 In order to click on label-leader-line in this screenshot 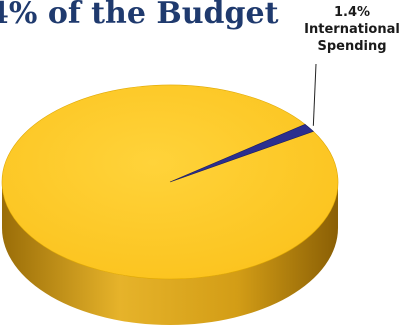, I will do `click(314, 94)`.